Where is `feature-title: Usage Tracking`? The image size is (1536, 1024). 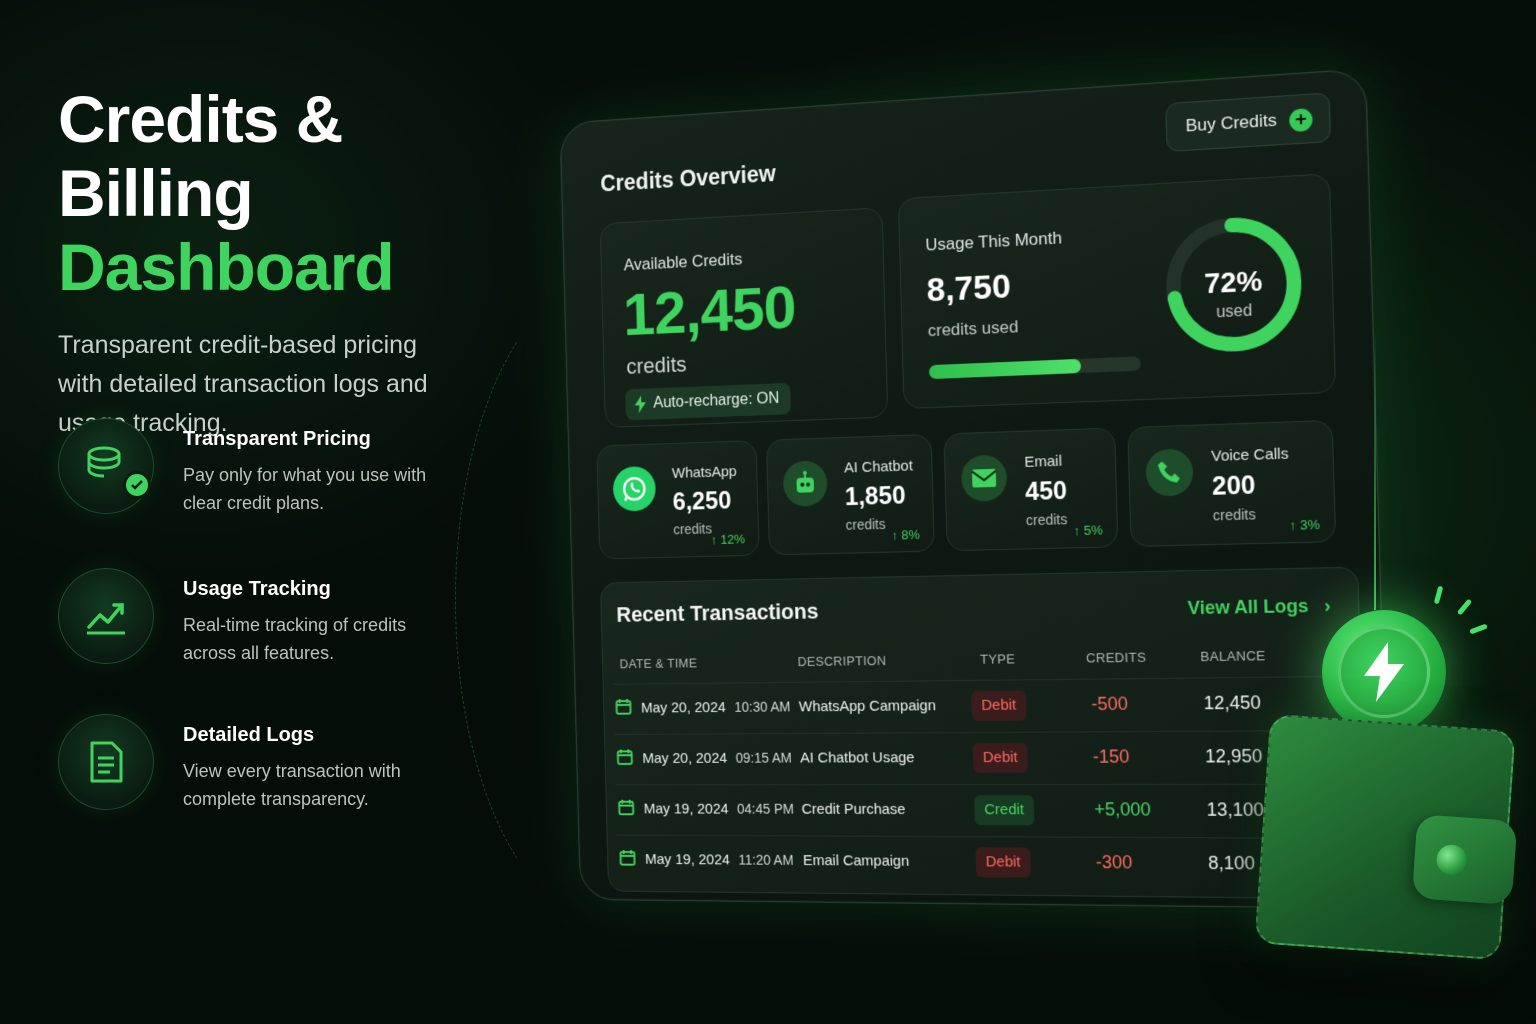
feature-title: Usage Tracking is located at coordinates (313, 589).